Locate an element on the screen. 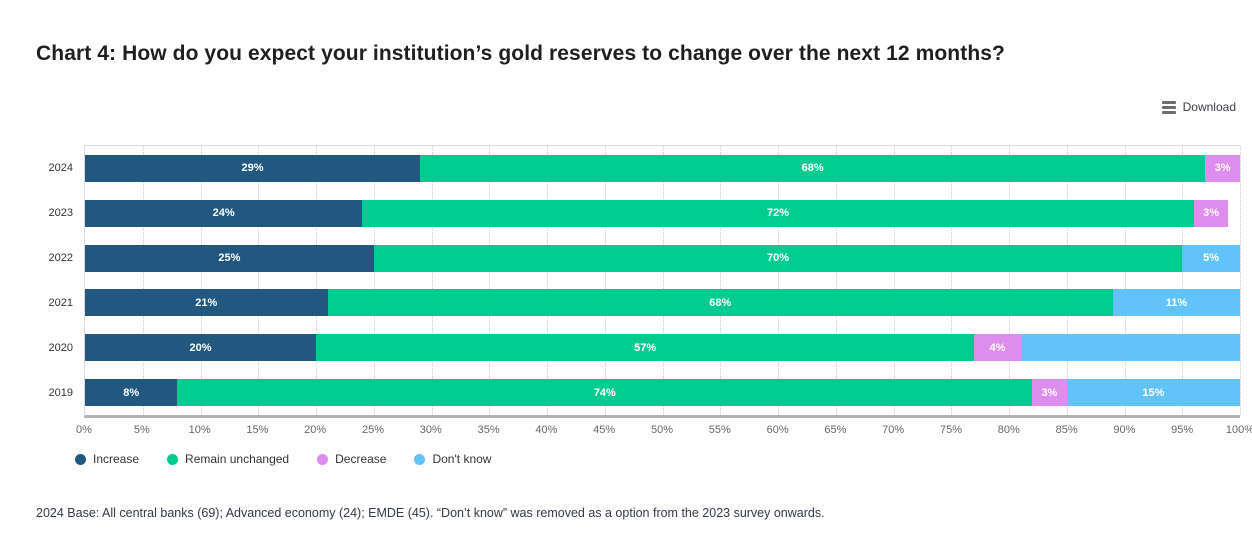 This screenshot has height=547, width=1252. legend-label: Increase is located at coordinates (116, 459).